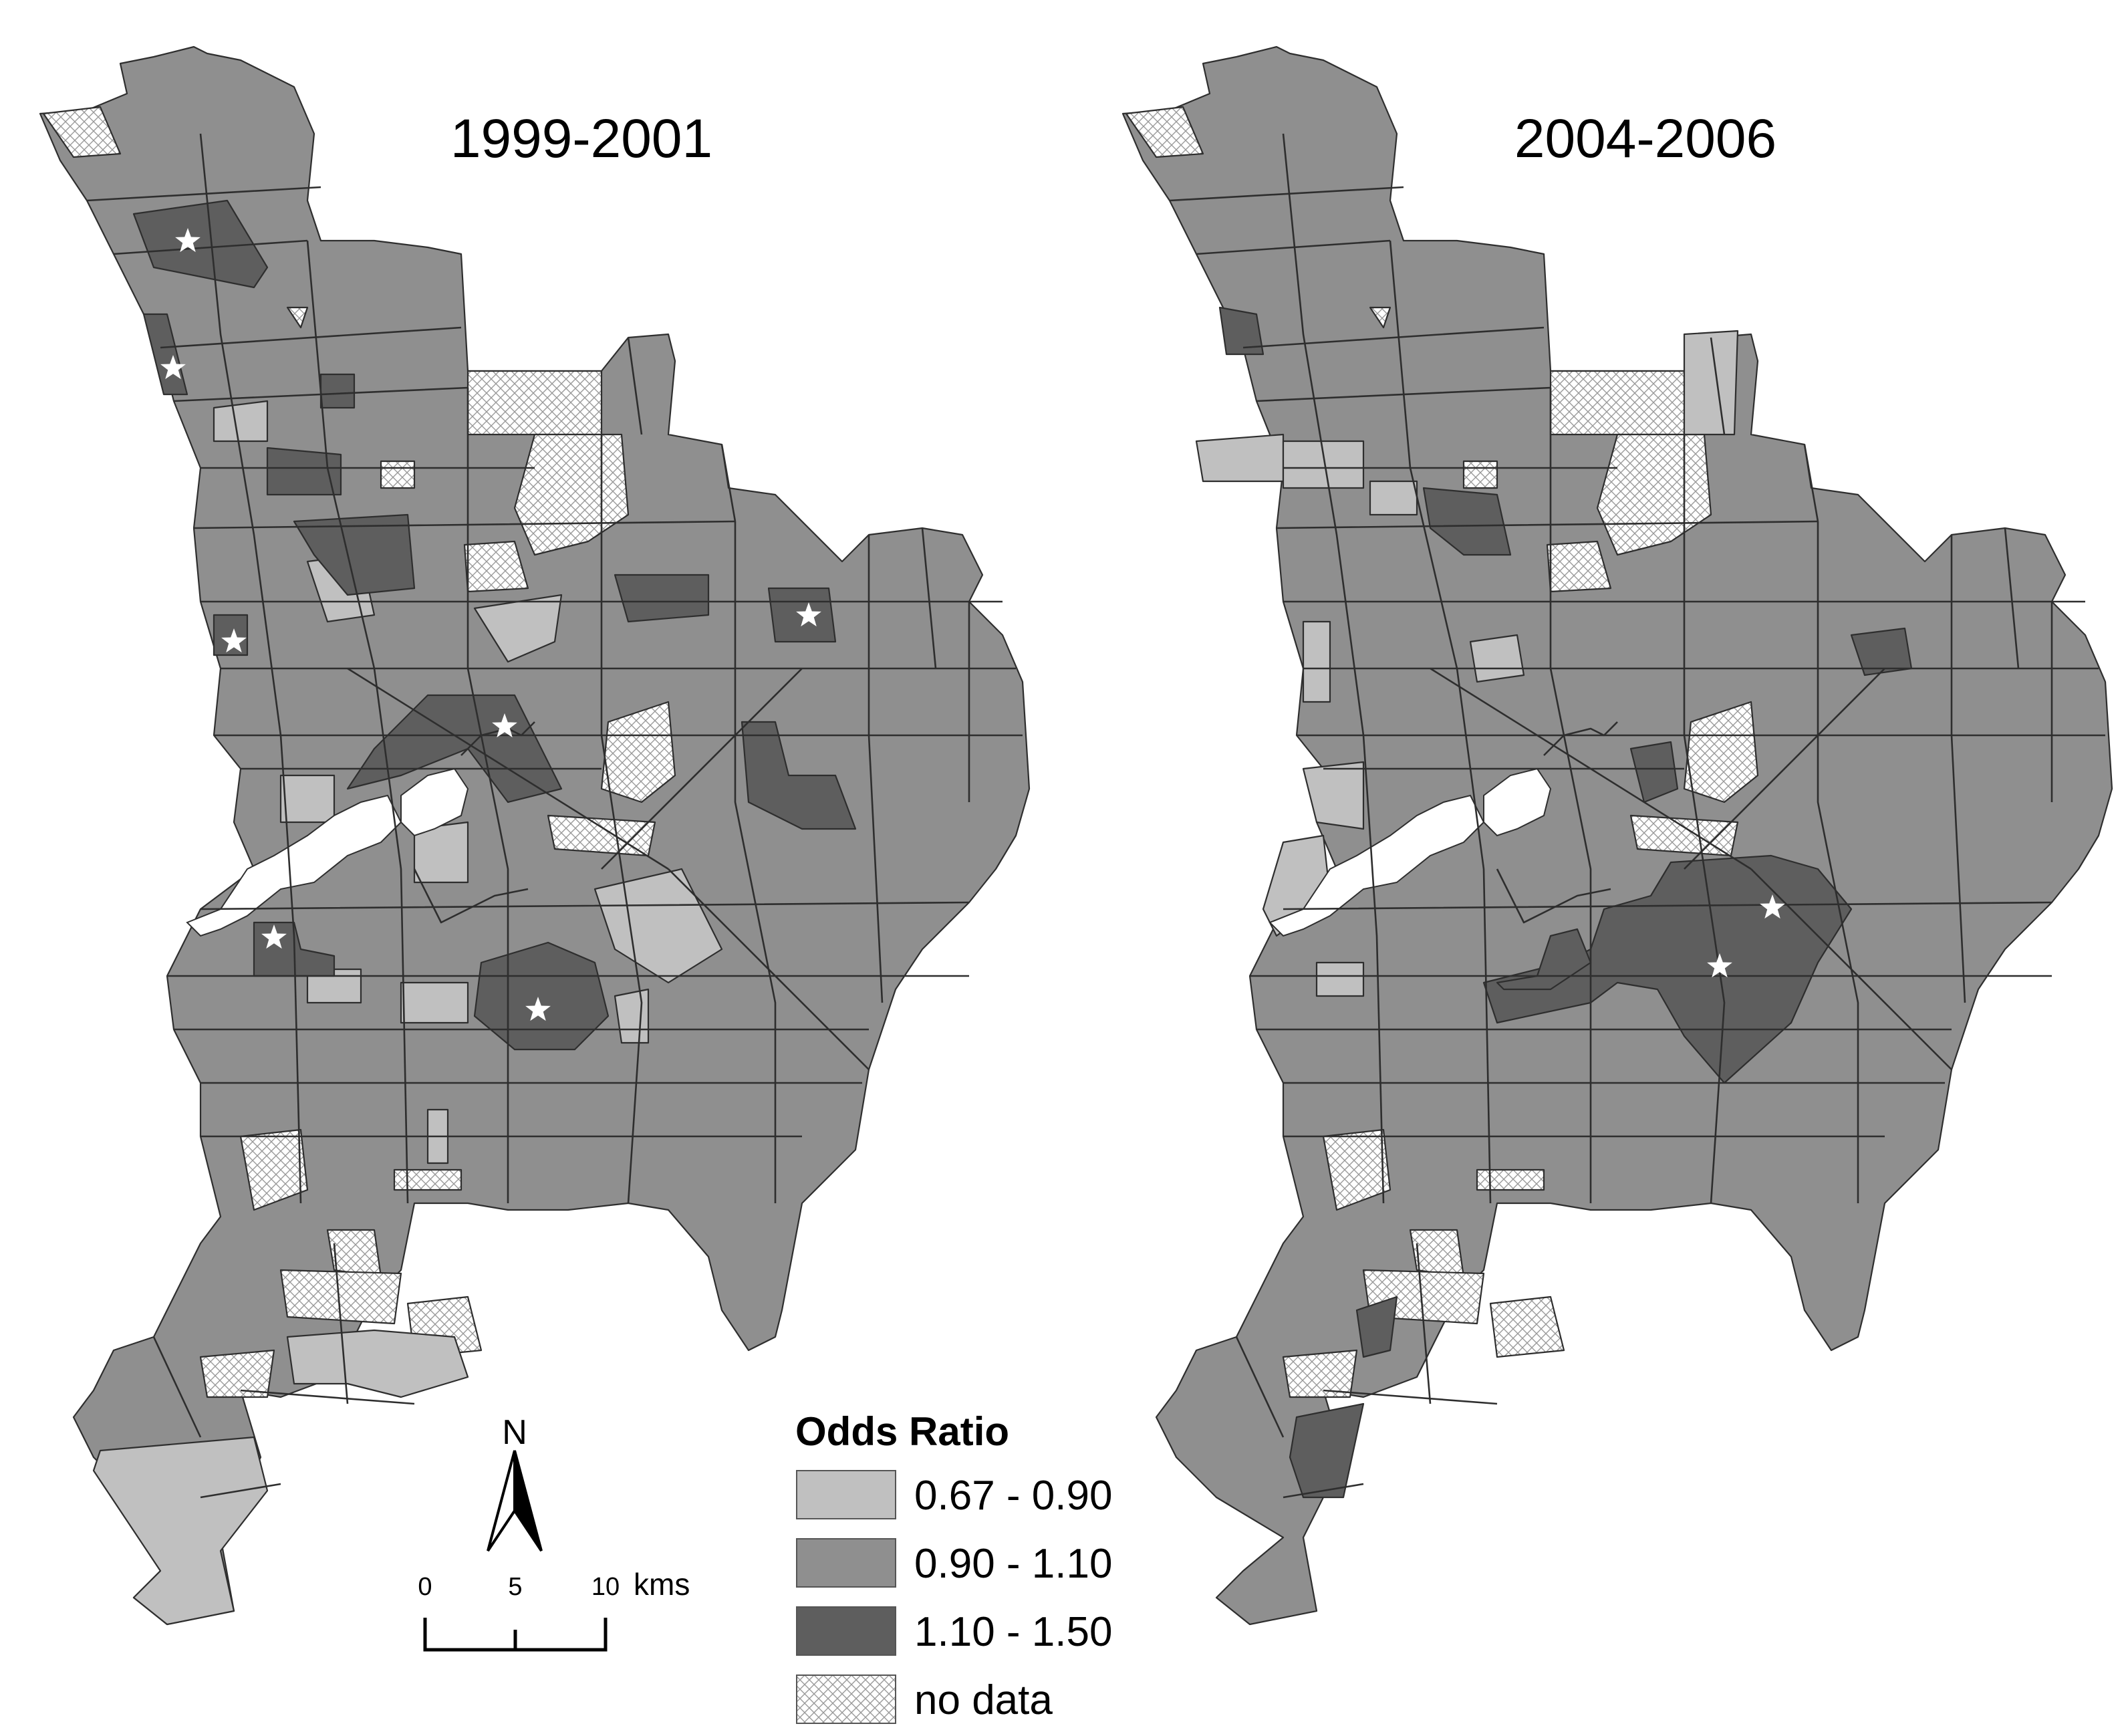  What do you see at coordinates (902, 1431) in the screenshot?
I see `legend-title: Odds Ratio` at bounding box center [902, 1431].